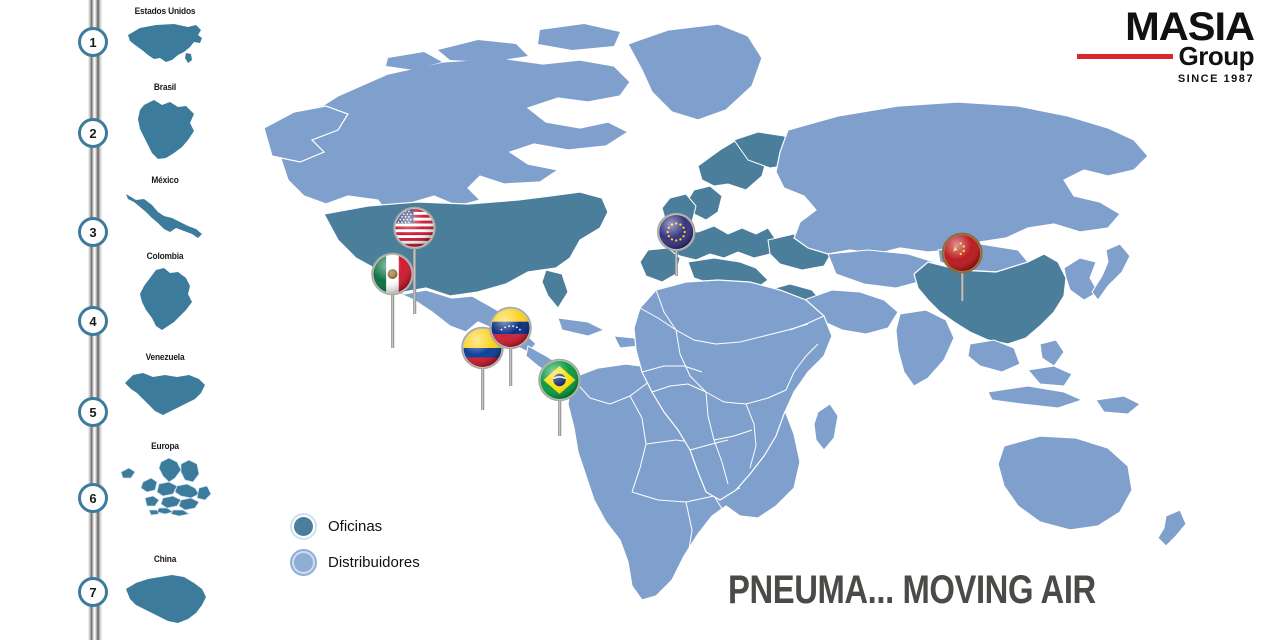 The height and width of the screenshot is (640, 1280). Describe the element at coordinates (994, 356) in the screenshot. I see `region-sea` at that location.